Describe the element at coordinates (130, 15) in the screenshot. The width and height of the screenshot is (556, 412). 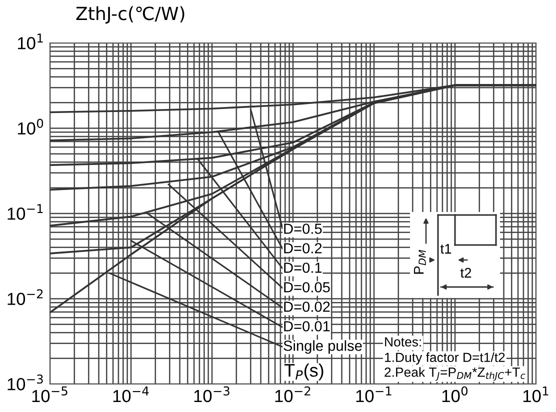
I see `y-axis-title: ZthJ-c(℃/W)` at that location.